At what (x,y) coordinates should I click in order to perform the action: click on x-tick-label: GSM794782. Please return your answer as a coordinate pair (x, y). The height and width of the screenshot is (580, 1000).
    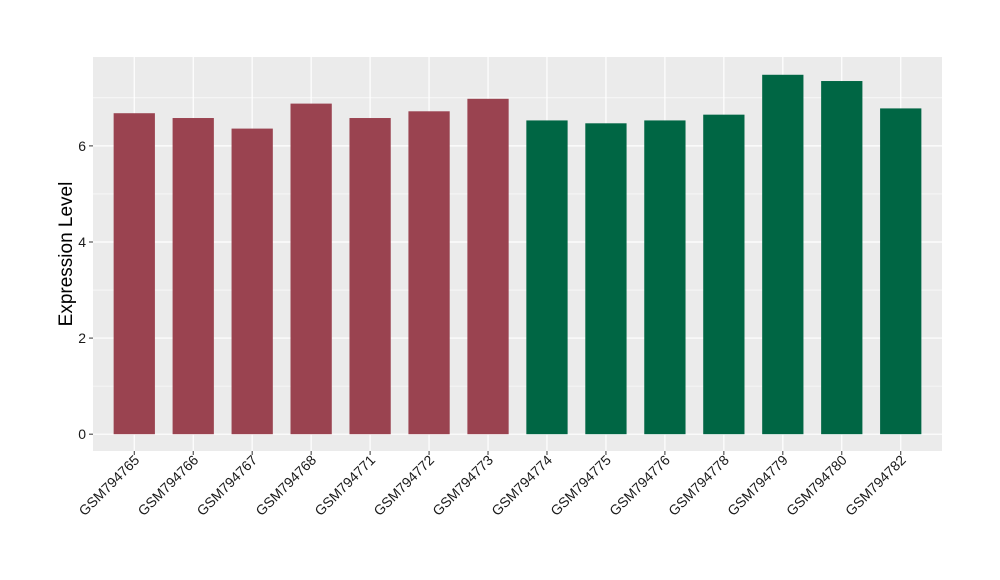
    Looking at the image, I should click on (875, 485).